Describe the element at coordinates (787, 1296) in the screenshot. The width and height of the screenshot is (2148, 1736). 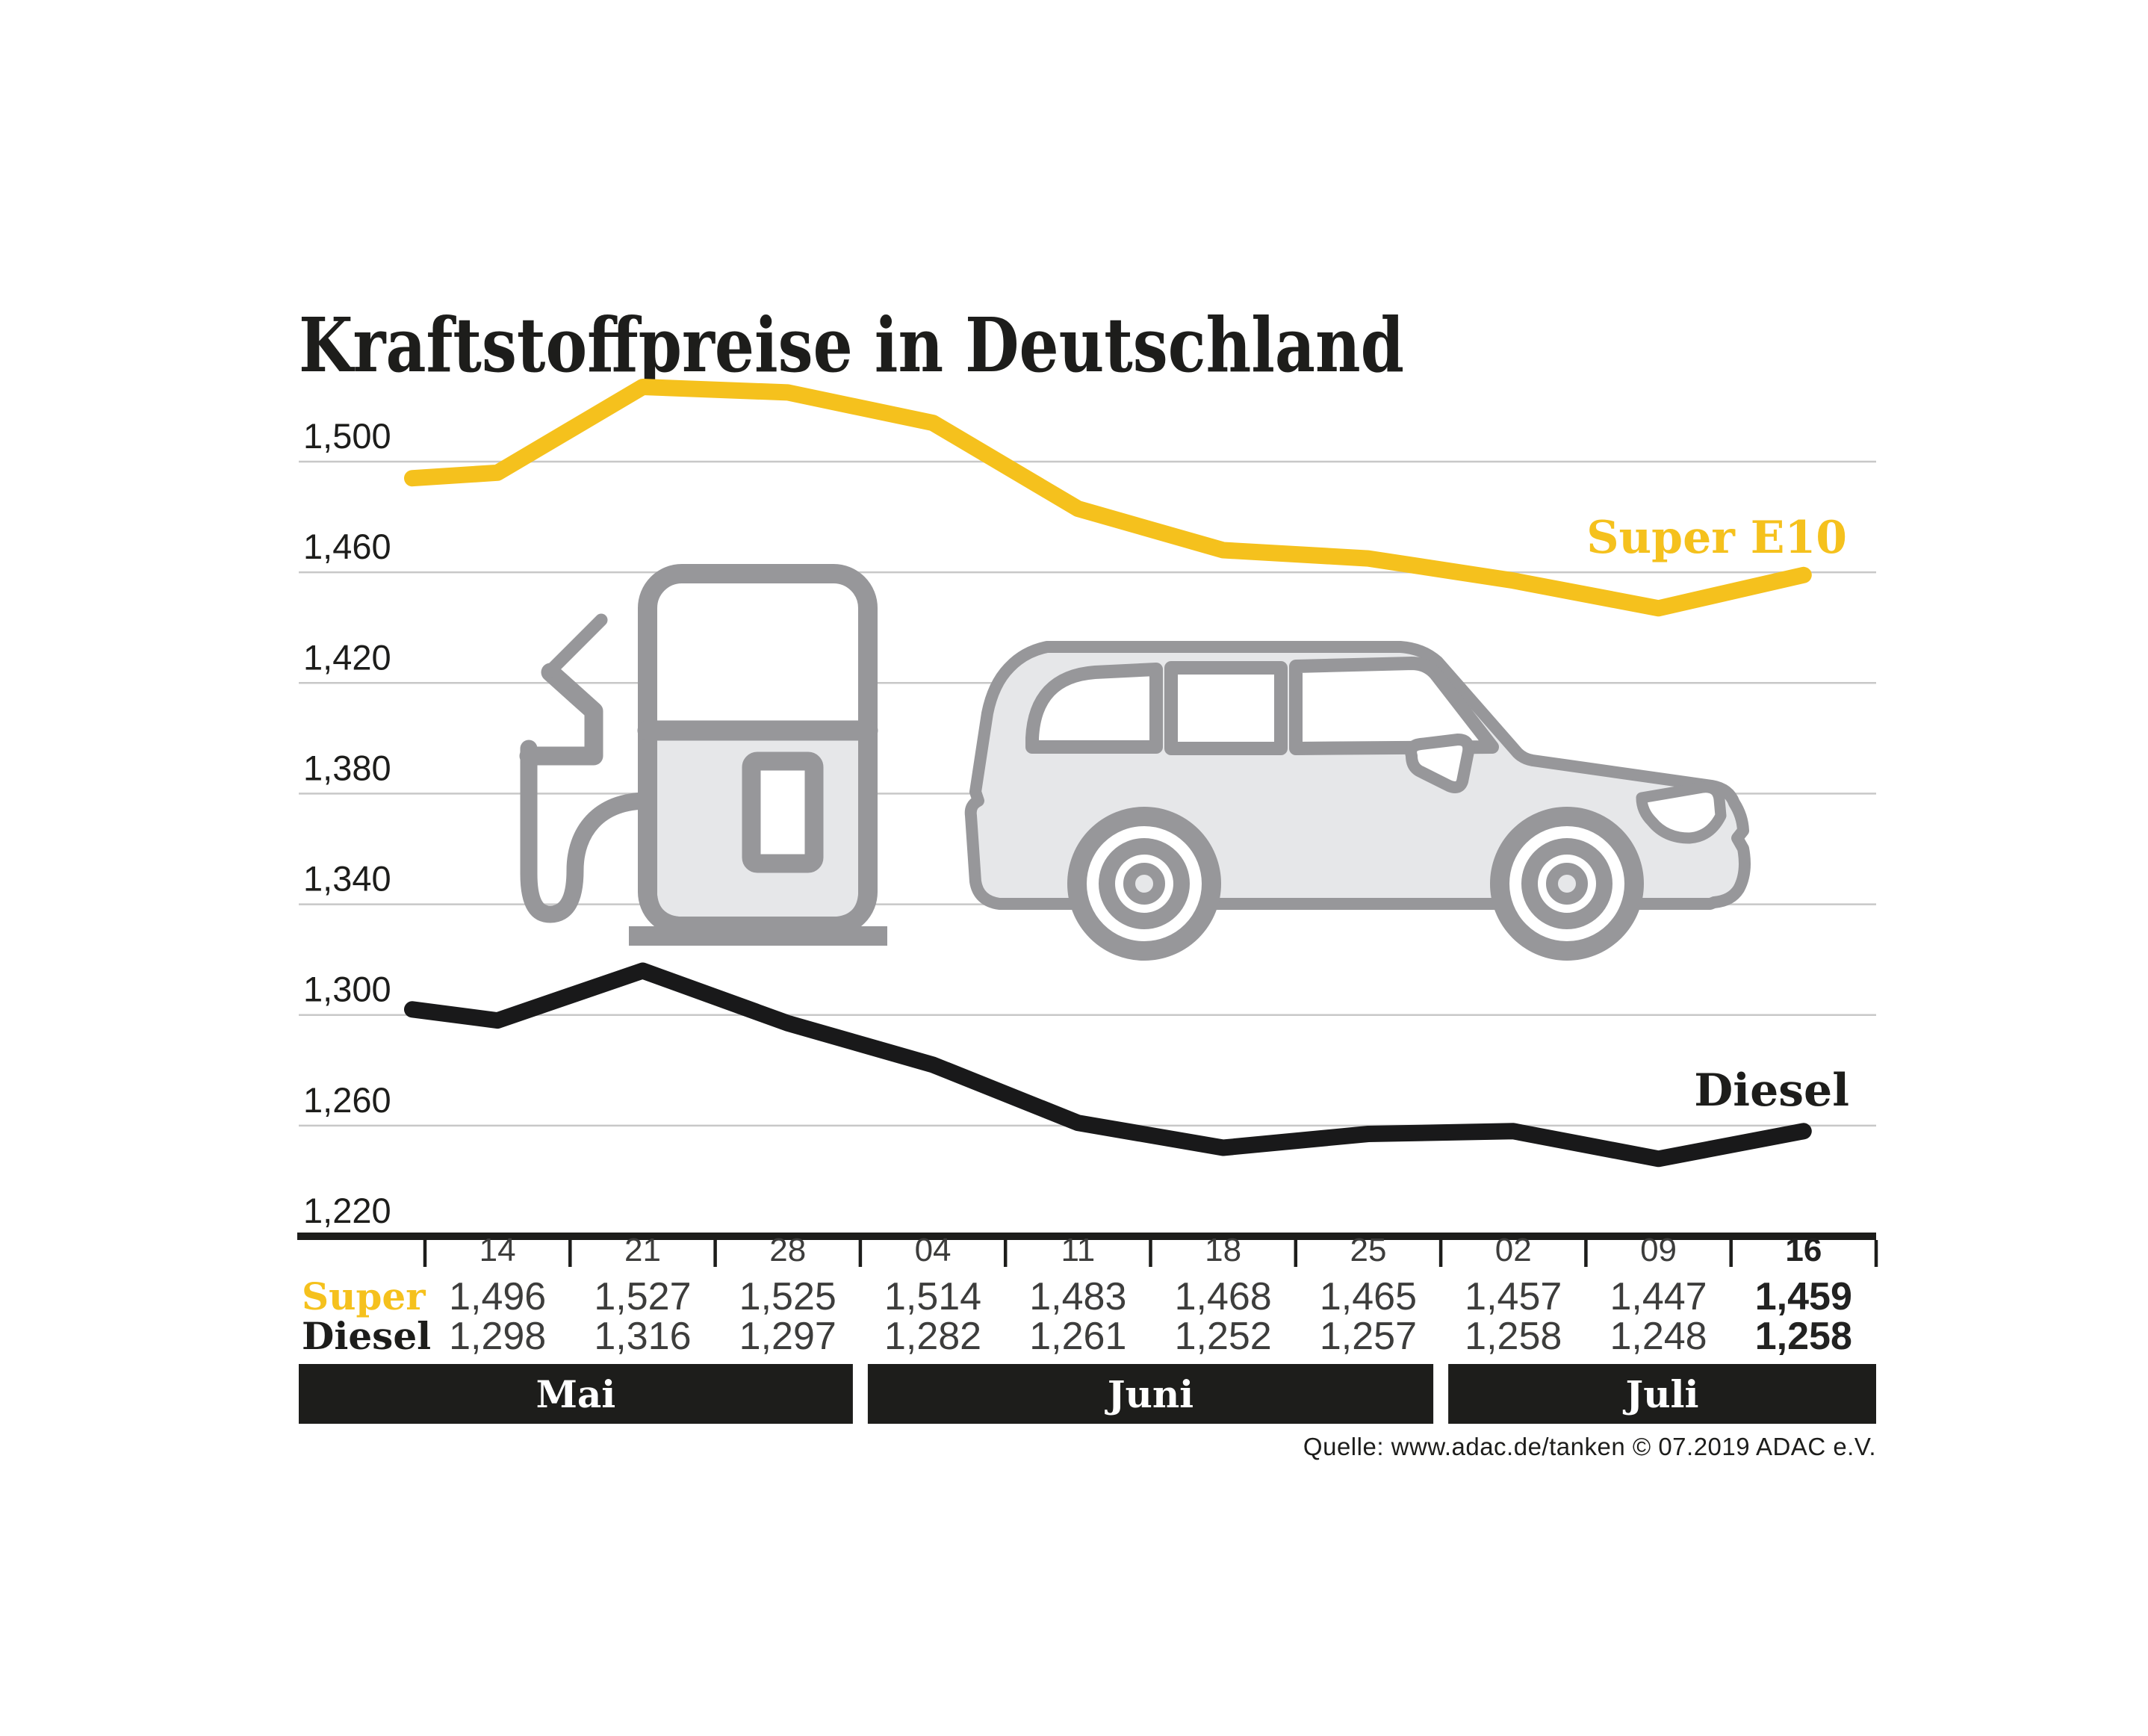
I see `super-value-2: 1,525` at that location.